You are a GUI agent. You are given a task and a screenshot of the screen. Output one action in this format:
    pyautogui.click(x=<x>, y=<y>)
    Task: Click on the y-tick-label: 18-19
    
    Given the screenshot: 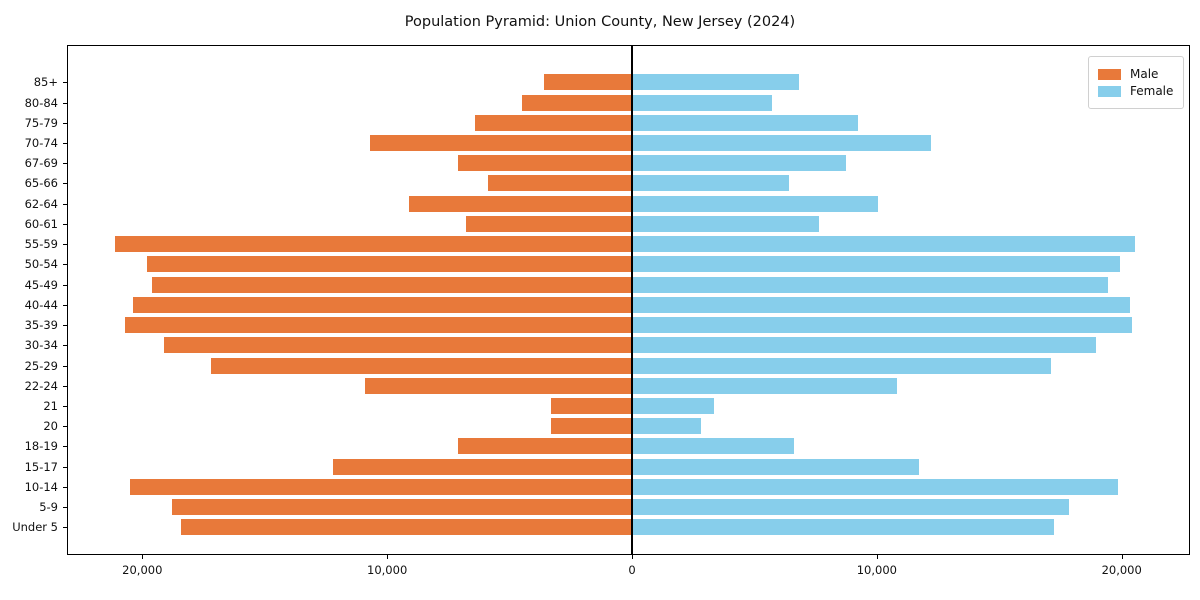 What is the action you would take?
    pyautogui.click(x=41, y=446)
    